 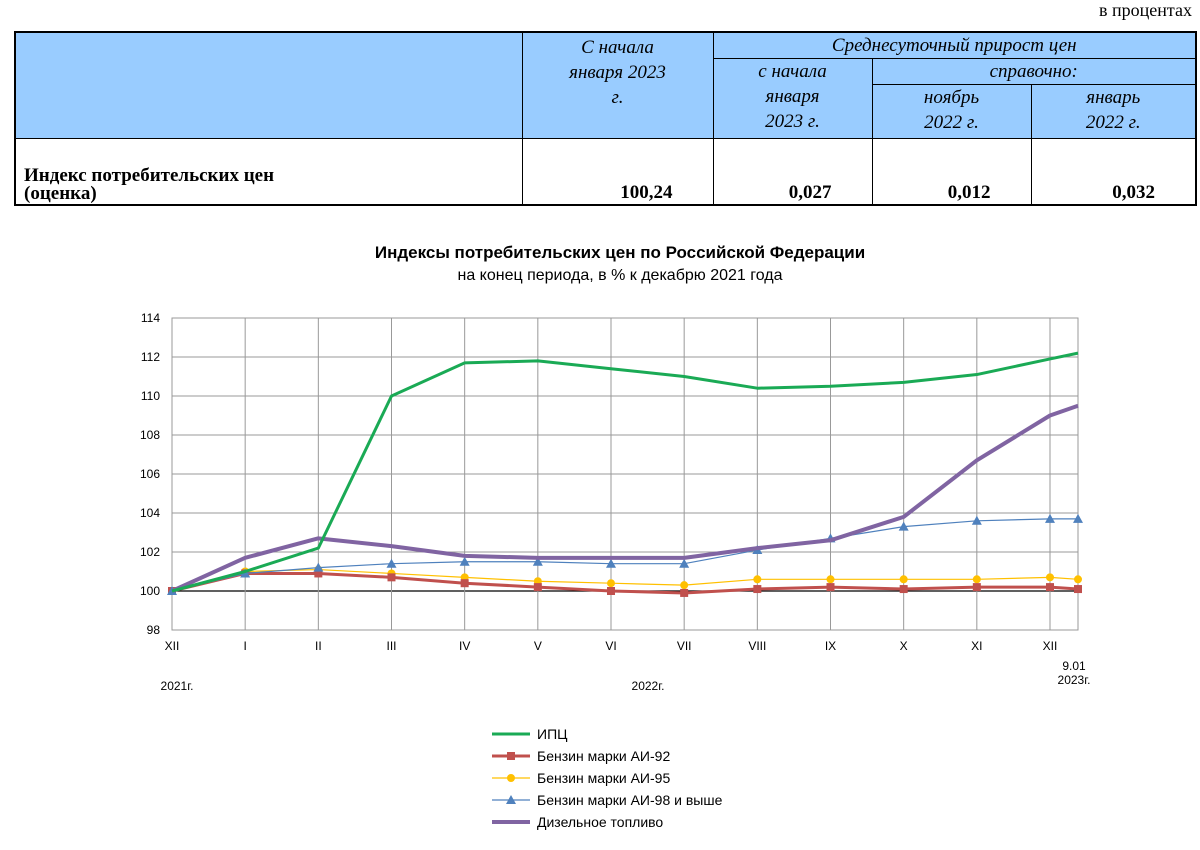 I want to click on y-tick-label: 108, so click(x=150, y=435).